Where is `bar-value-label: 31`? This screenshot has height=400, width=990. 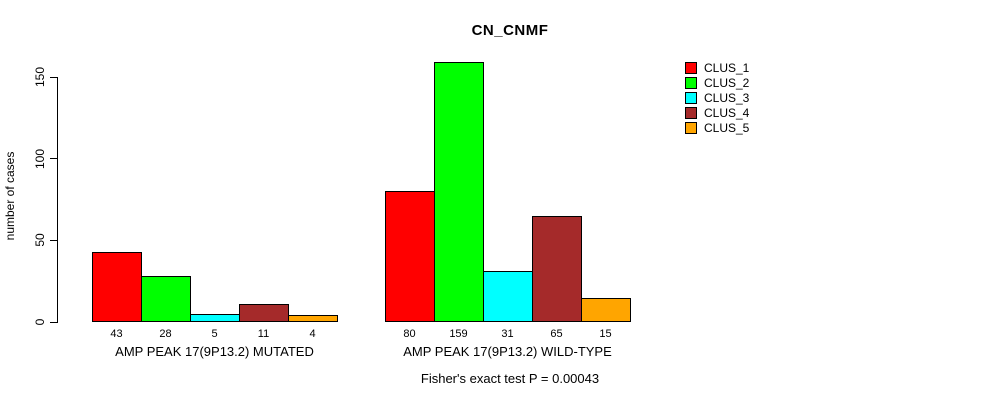 bar-value-label: 31 is located at coordinates (507, 334).